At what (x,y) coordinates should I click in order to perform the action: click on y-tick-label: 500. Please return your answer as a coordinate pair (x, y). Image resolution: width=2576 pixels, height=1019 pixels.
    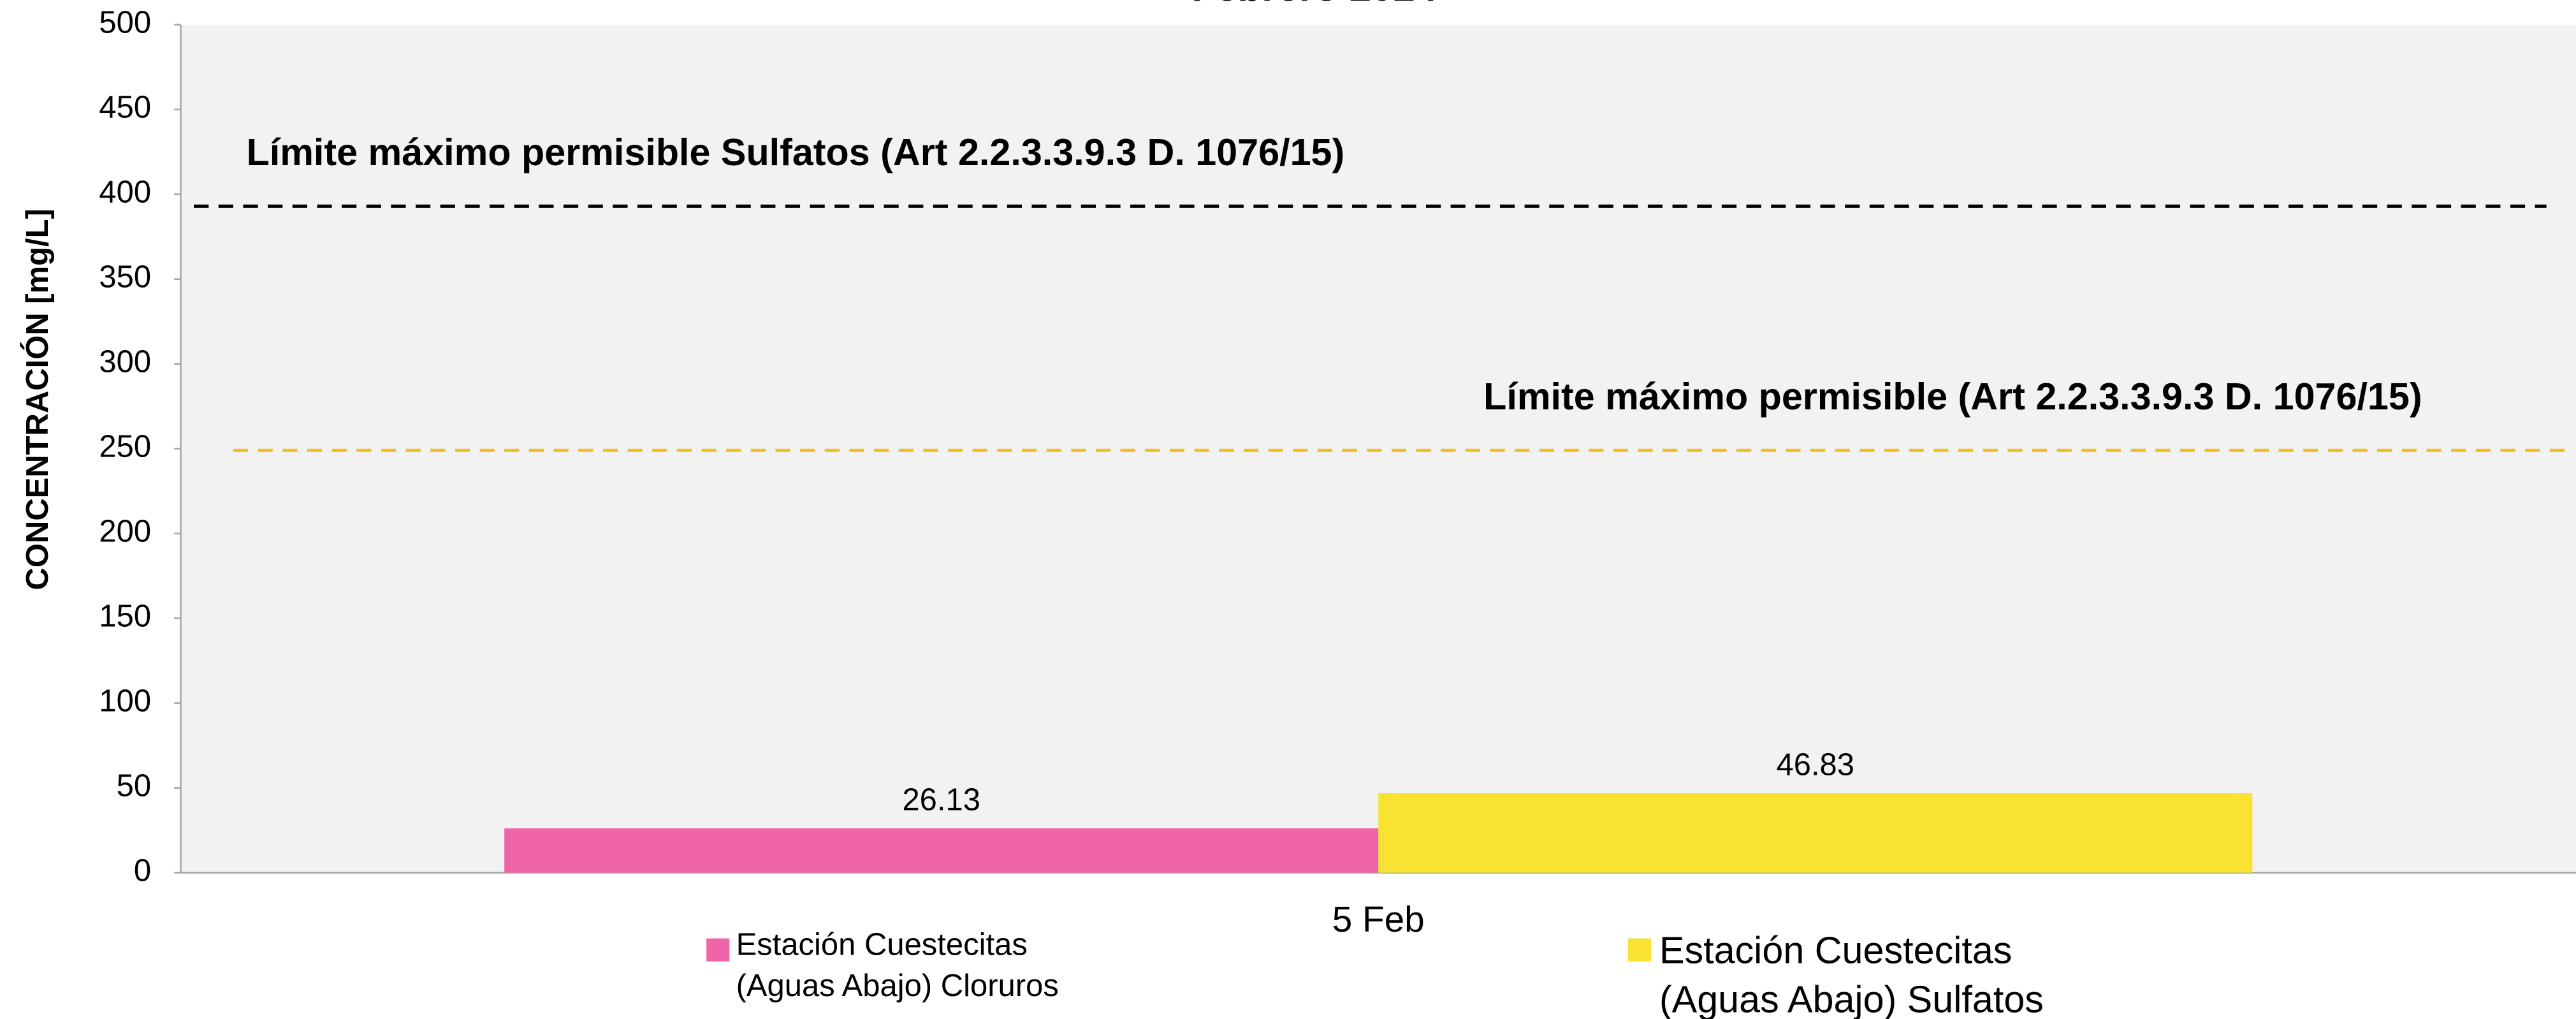
    Looking at the image, I should click on (125, 23).